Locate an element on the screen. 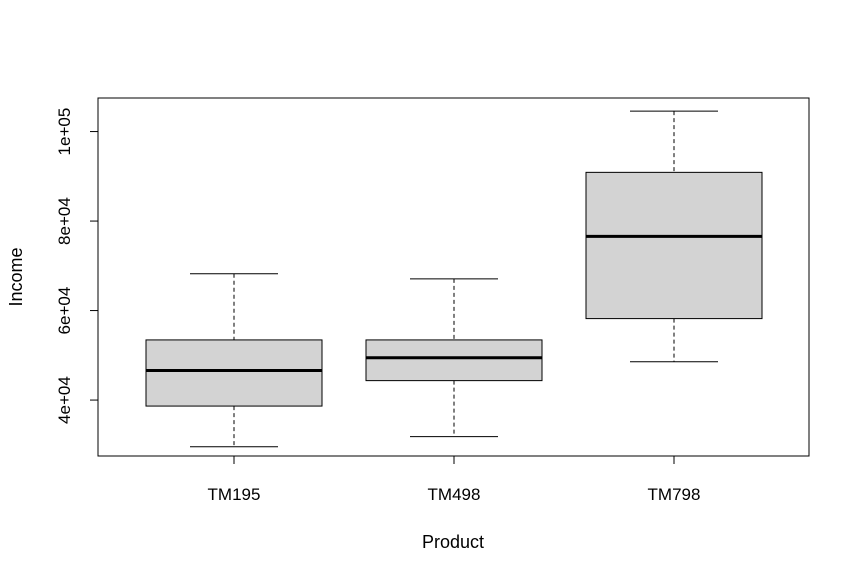 Image resolution: width=860 pixels, height=580 pixels. x-tick-label: TM798 is located at coordinates (674, 494).